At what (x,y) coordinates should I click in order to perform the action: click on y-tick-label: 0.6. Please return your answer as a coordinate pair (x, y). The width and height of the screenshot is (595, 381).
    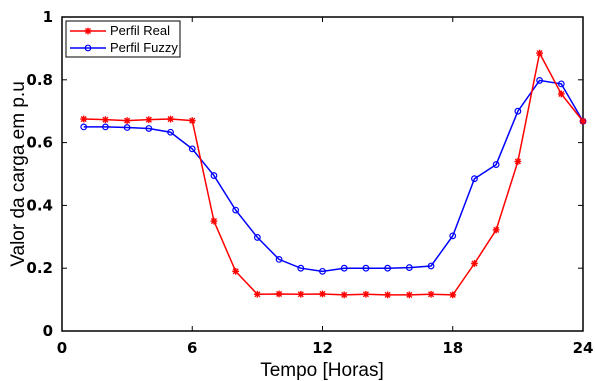
    Looking at the image, I should click on (39, 143).